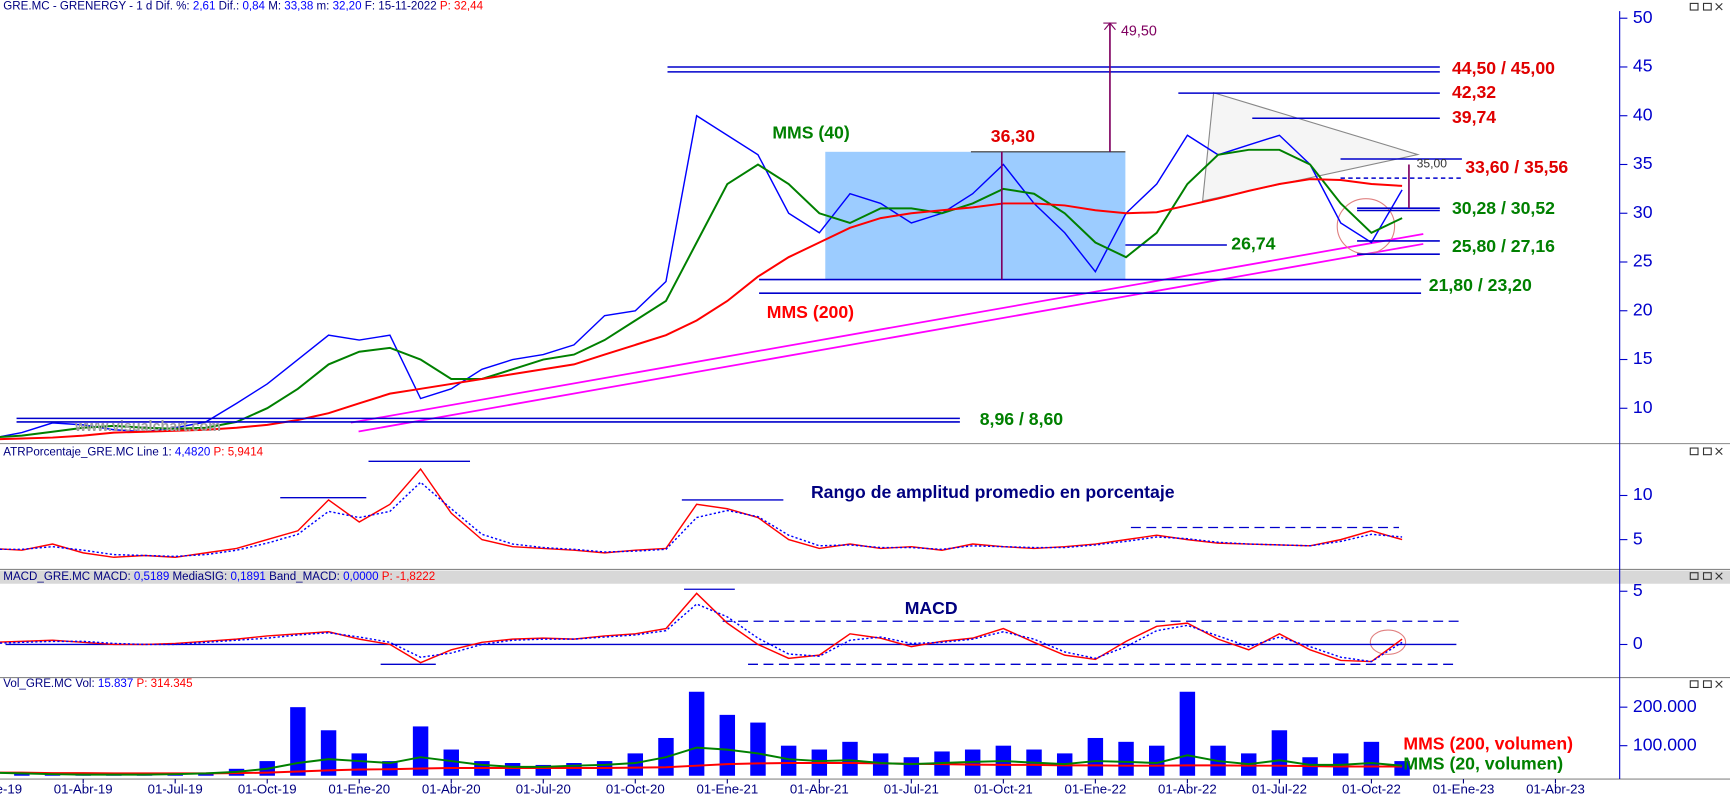 This screenshot has width=1730, height=799. What do you see at coordinates (810, 132) in the screenshot?
I see `series-label: MMS (40)` at bounding box center [810, 132].